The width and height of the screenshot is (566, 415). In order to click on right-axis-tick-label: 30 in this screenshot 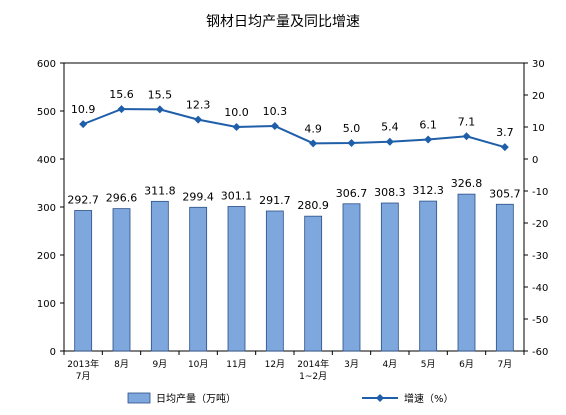, I will do `click(538, 64)`.